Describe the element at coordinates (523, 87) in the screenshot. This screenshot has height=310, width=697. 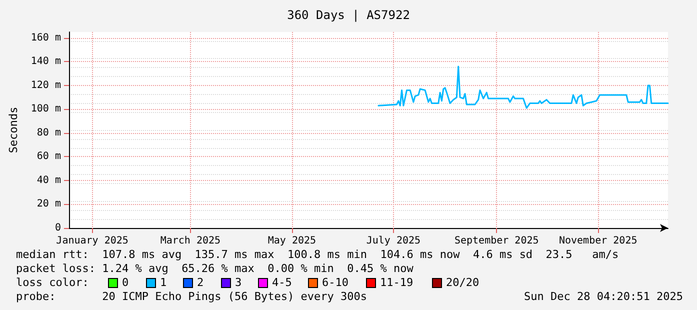
I see `line-series` at that location.